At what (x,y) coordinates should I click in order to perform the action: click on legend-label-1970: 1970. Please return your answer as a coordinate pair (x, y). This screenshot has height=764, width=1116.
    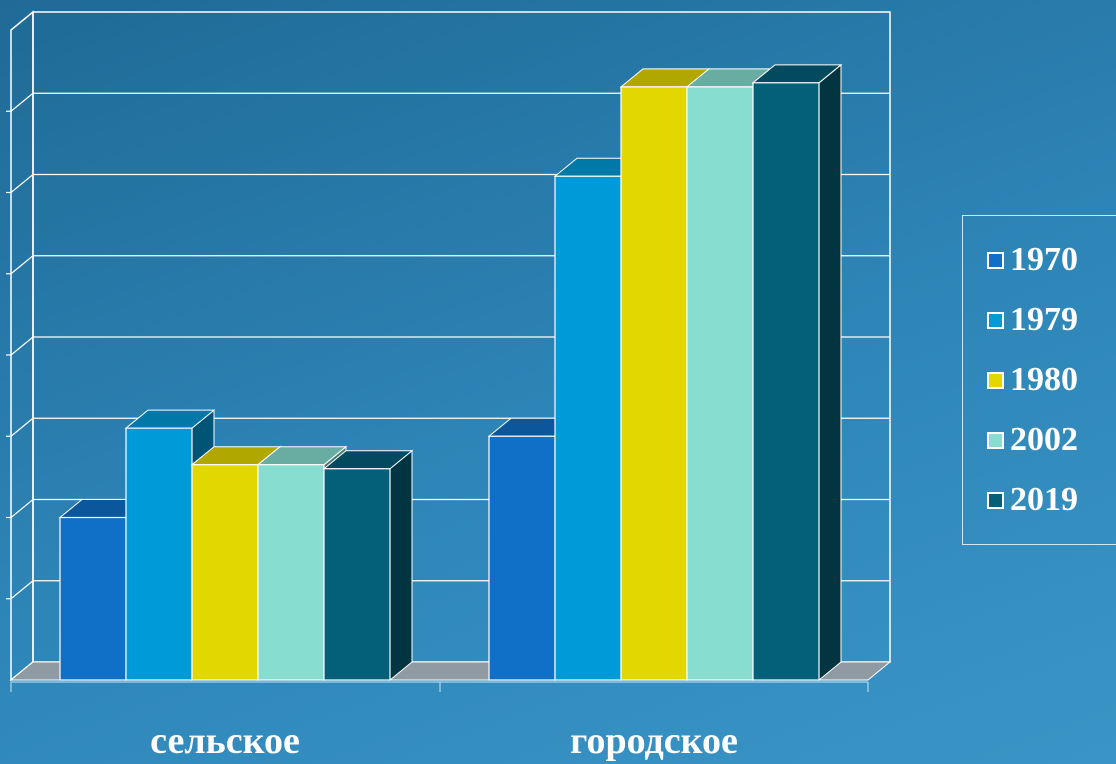
    Looking at the image, I should click on (1044, 259).